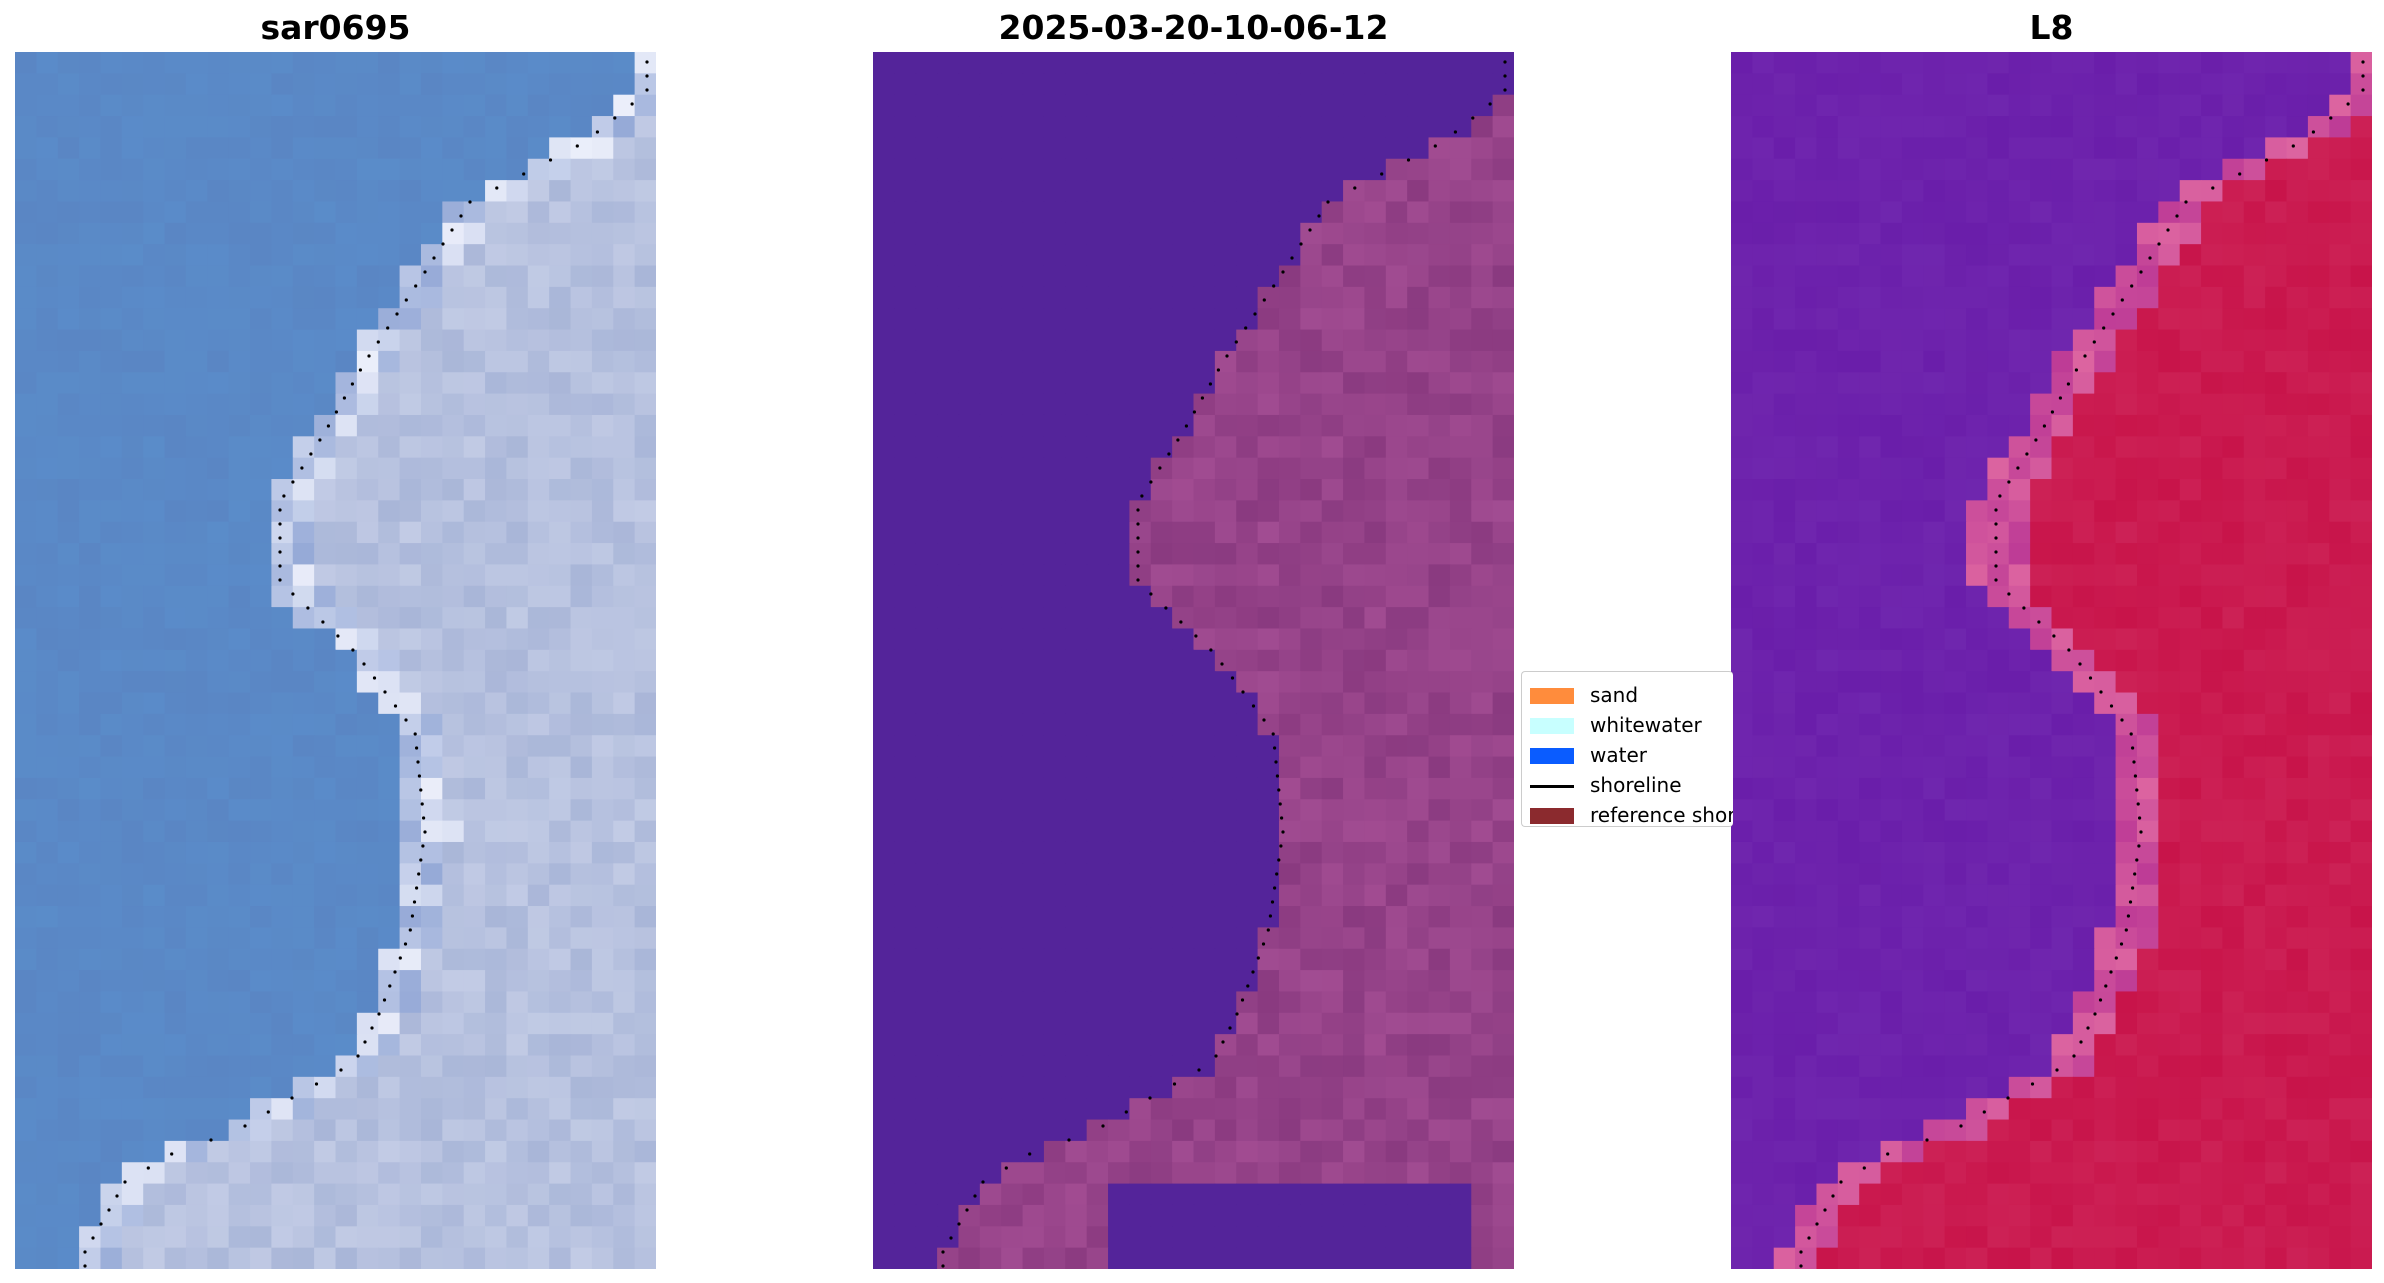 The image size is (2384, 1283). What do you see at coordinates (335, 27) in the screenshot?
I see `panel-title-rgb: sar0695` at bounding box center [335, 27].